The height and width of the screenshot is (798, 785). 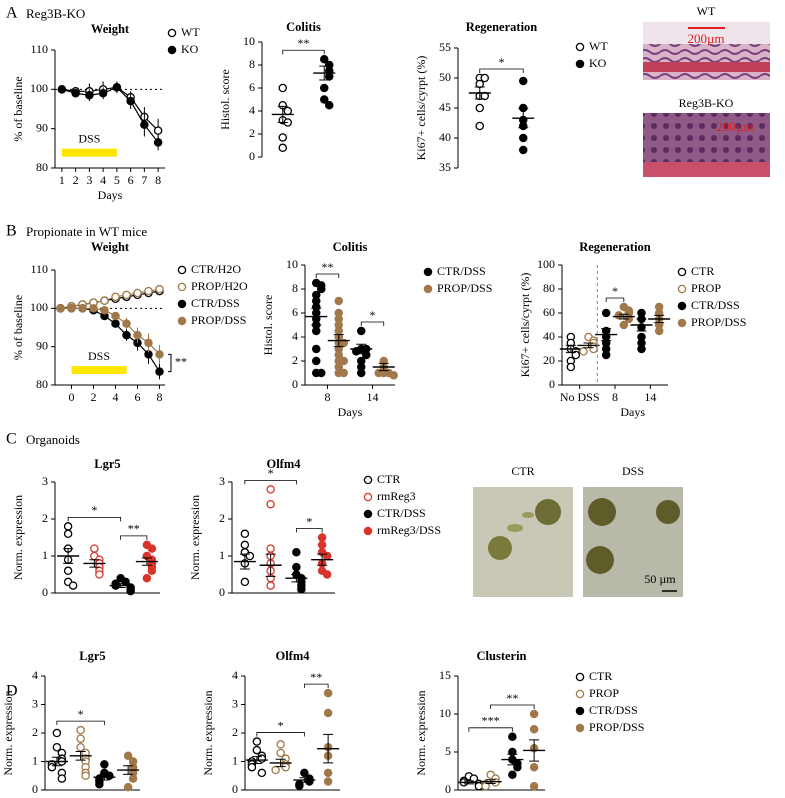 What do you see at coordinates (12, 13) in the screenshot?
I see `panel-letter: A` at bounding box center [12, 13].